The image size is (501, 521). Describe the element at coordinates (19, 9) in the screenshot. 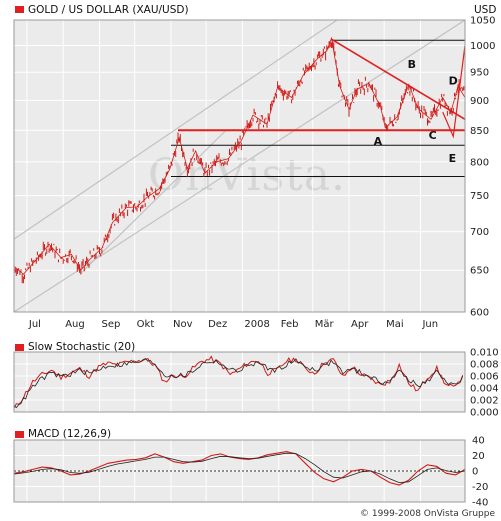

I see `series-color-swatch` at that location.